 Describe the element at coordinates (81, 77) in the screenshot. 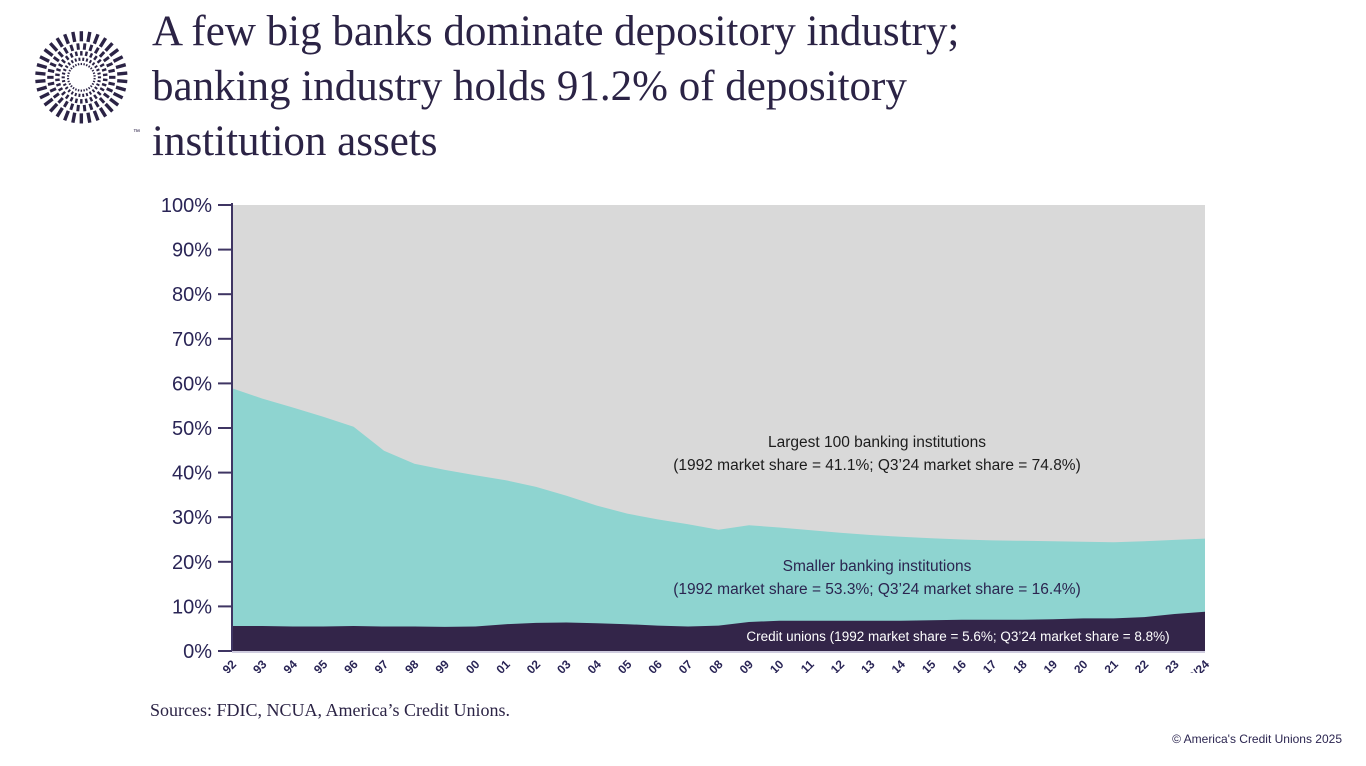

I see `logo-sunburst-icon` at that location.